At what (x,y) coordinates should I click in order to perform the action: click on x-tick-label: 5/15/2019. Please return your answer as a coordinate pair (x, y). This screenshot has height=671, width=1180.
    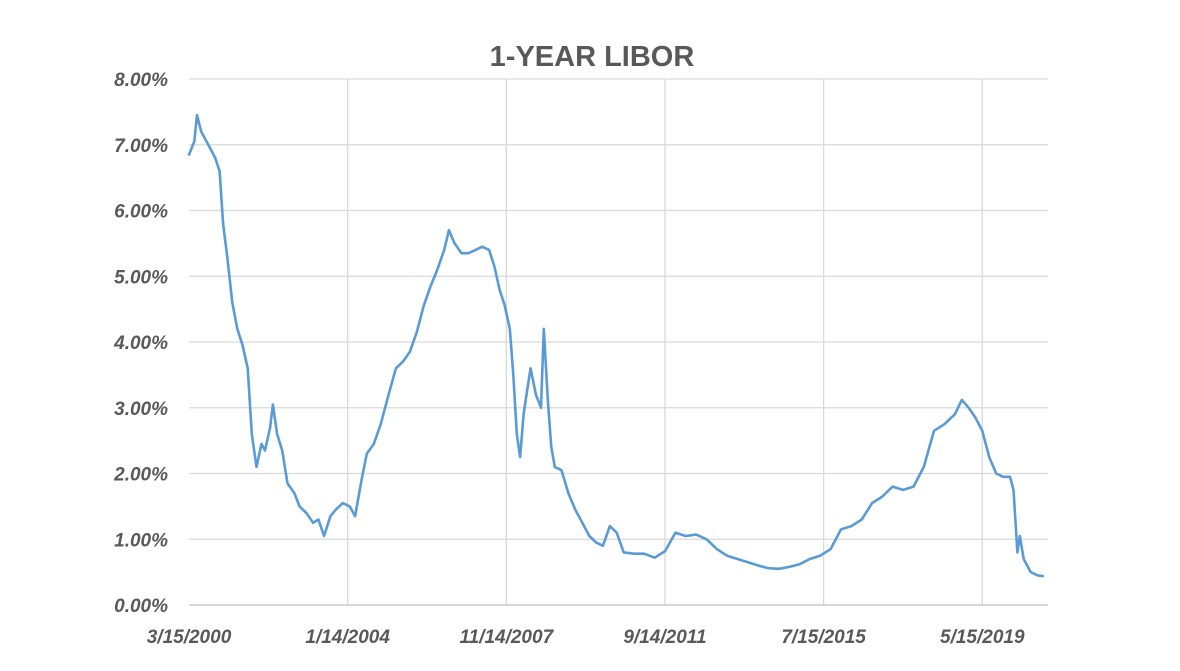
    Looking at the image, I should click on (982, 637).